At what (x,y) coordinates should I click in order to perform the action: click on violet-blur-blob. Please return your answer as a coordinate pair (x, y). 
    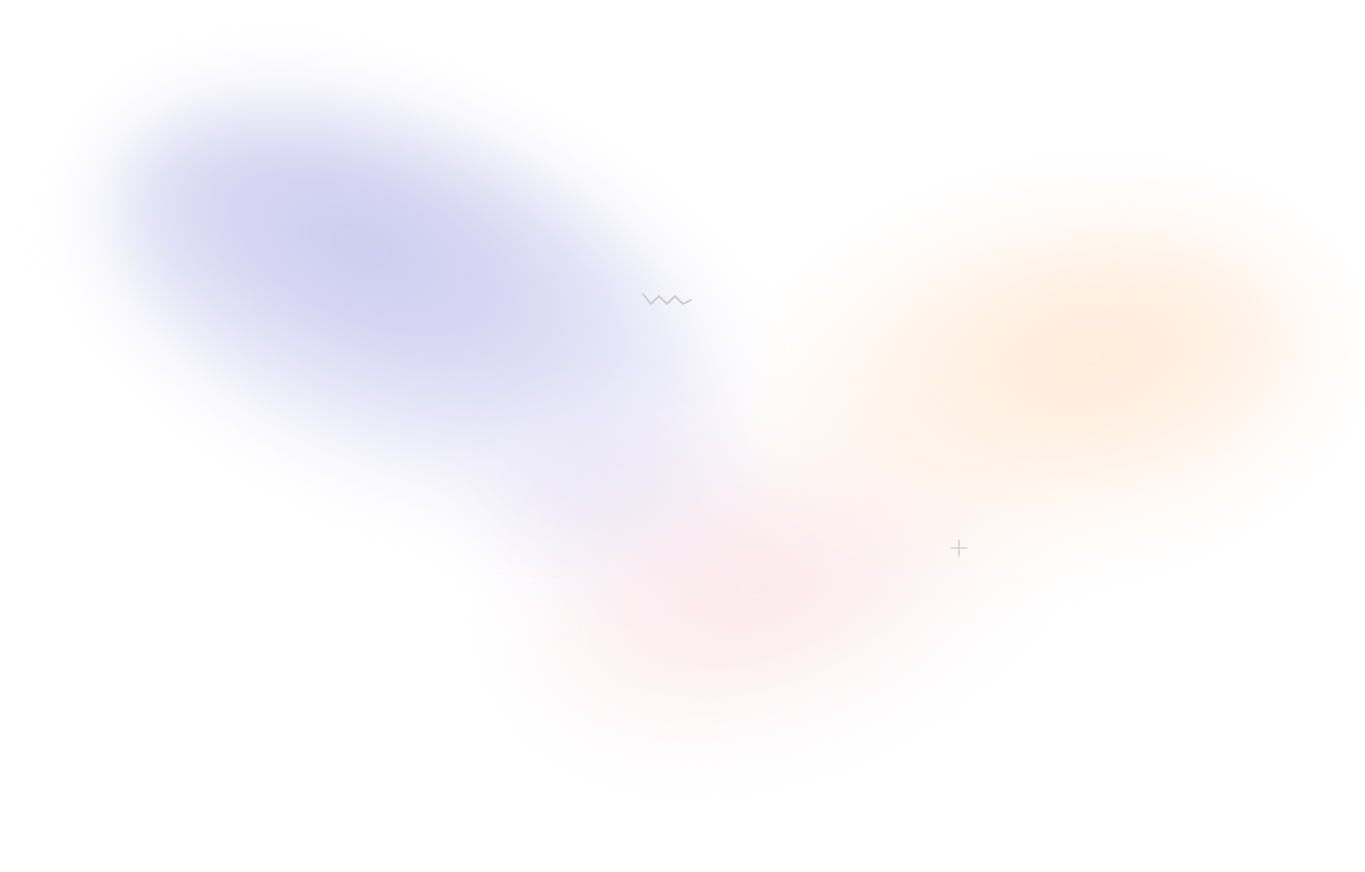
    Looking at the image, I should click on (620, 500).